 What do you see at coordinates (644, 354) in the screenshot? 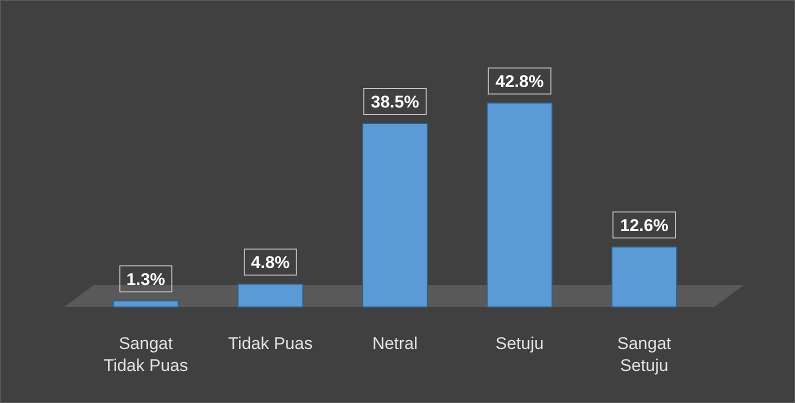
I see `x-tick-label: Sangat Setuju` at bounding box center [644, 354].